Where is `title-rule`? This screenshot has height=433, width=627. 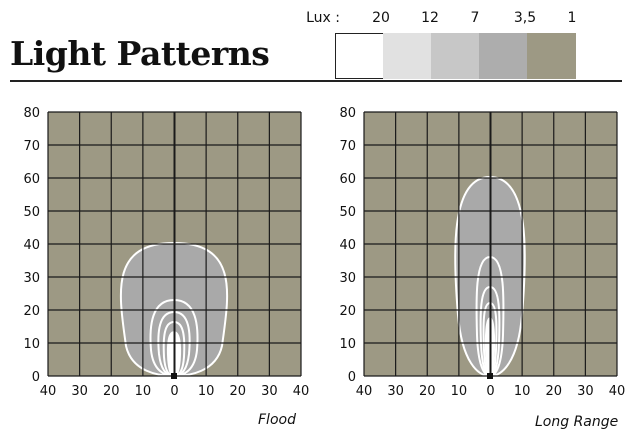
title-rule is located at coordinates (316, 81).